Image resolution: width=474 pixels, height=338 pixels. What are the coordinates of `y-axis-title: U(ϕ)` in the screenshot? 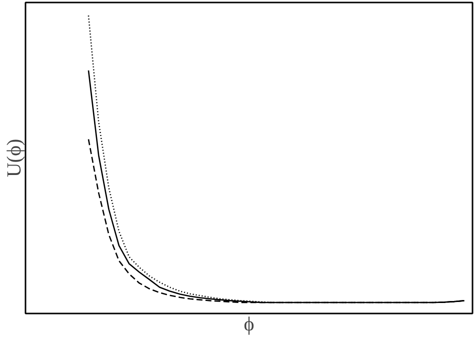 It's located at (15, 158).